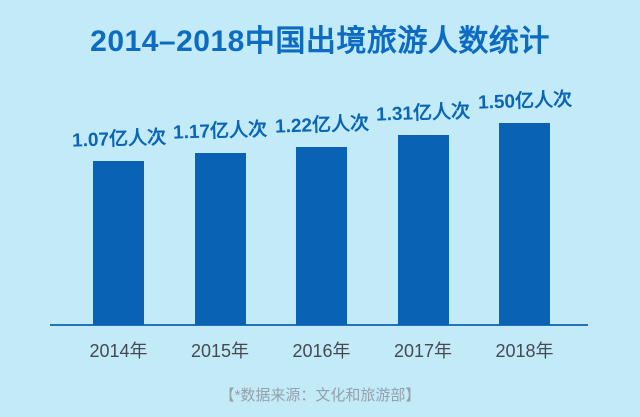  I want to click on category-label-2018: 2018年, so click(524, 351).